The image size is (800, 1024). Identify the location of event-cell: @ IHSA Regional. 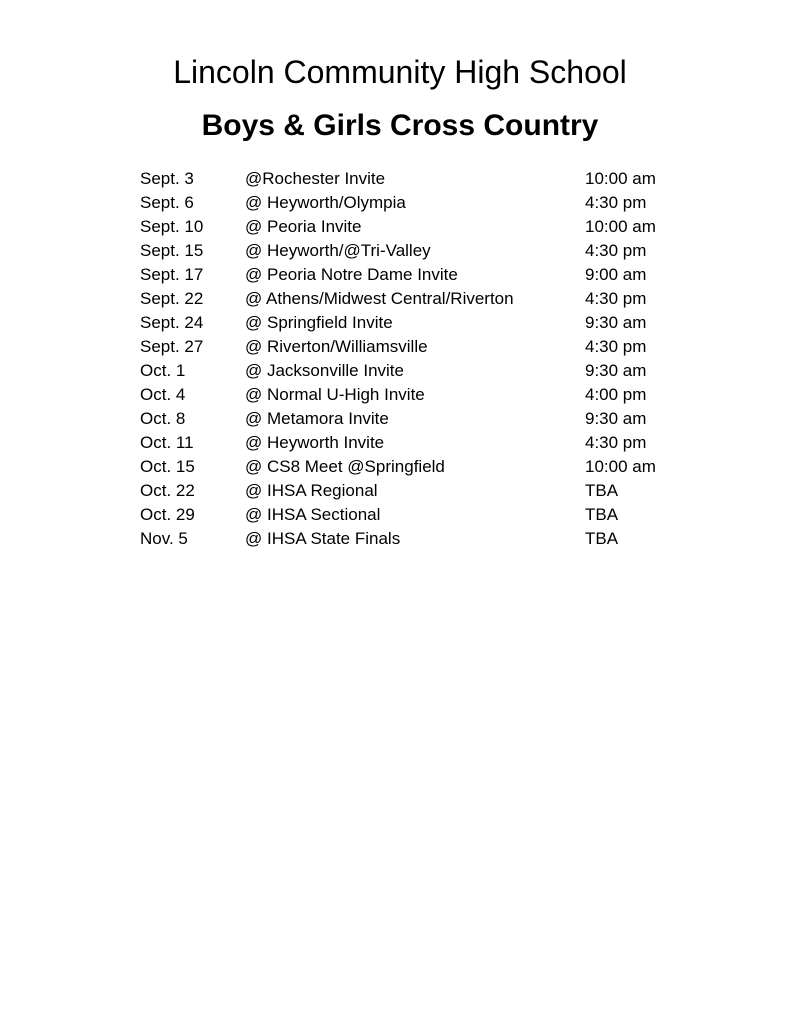
(311, 490).